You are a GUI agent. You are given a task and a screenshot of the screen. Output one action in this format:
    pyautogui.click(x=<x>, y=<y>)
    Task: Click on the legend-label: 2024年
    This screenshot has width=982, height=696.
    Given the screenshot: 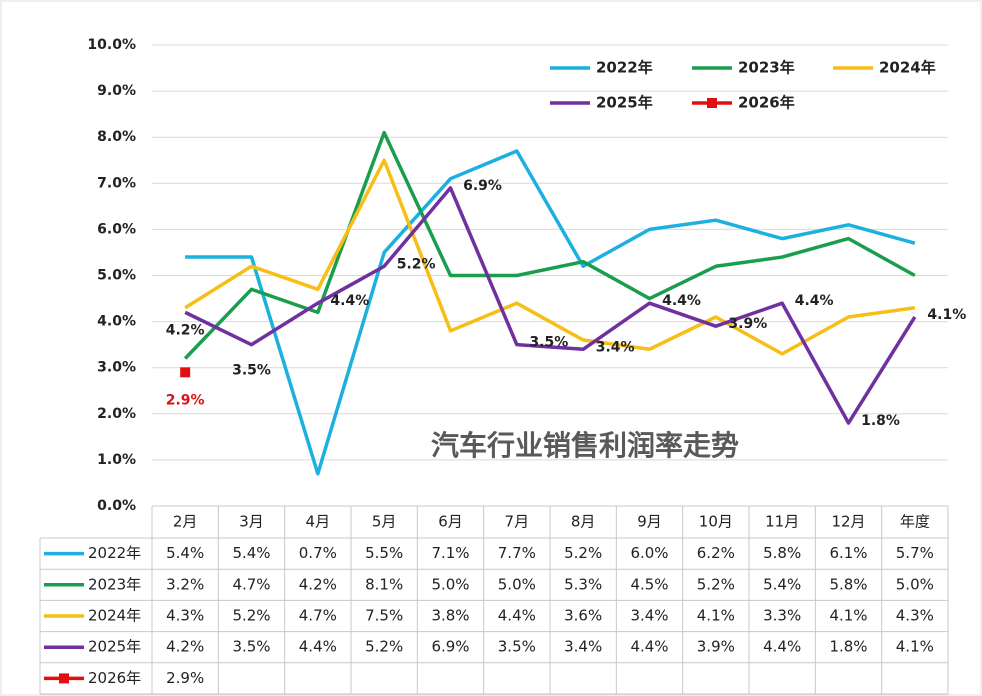 What is the action you would take?
    pyautogui.click(x=907, y=68)
    